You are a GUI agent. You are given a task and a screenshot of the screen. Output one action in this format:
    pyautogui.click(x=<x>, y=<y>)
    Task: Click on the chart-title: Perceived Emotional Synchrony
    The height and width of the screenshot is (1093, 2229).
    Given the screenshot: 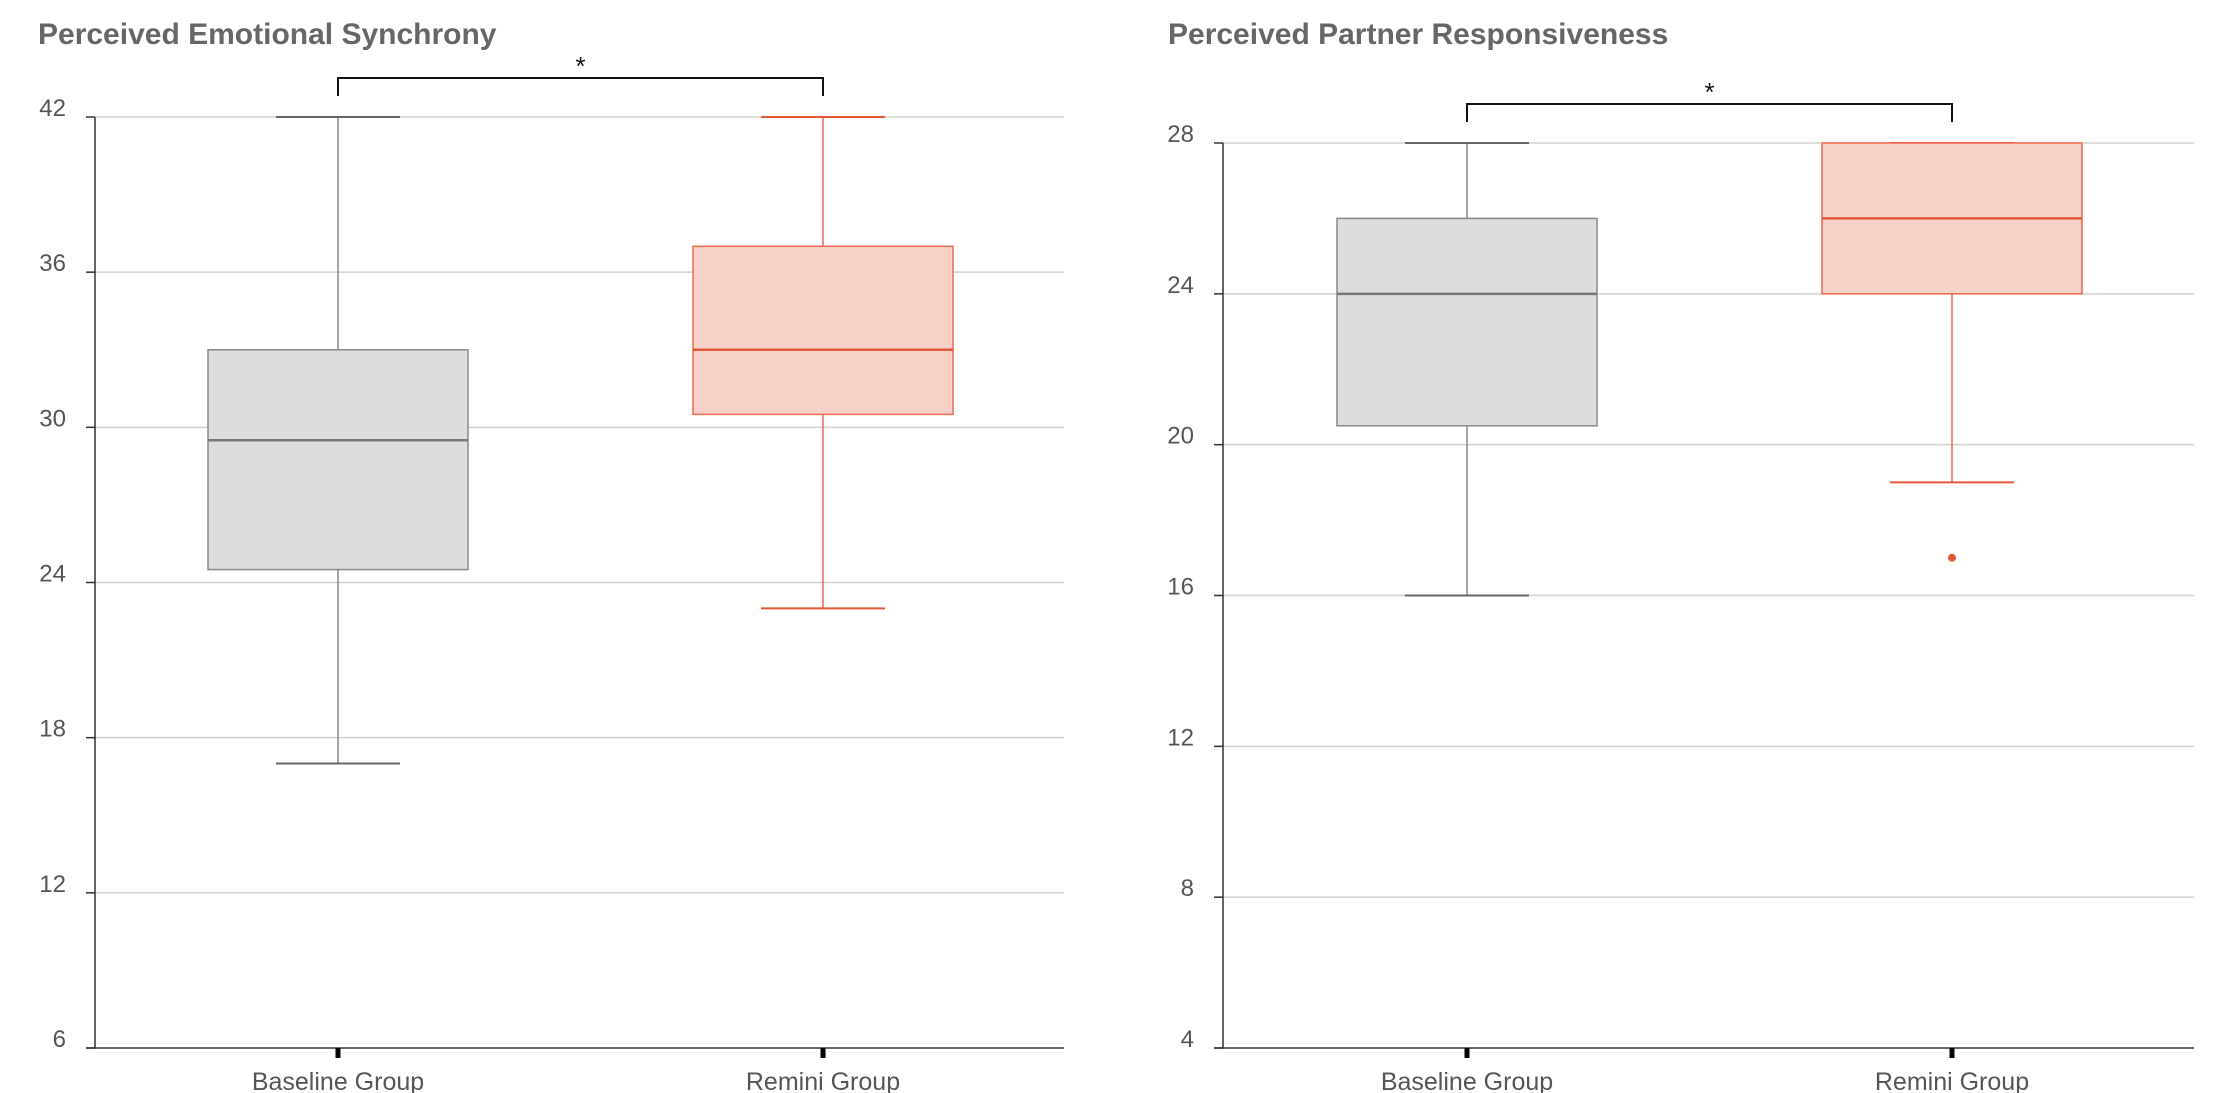 What is the action you would take?
    pyautogui.click(x=267, y=34)
    